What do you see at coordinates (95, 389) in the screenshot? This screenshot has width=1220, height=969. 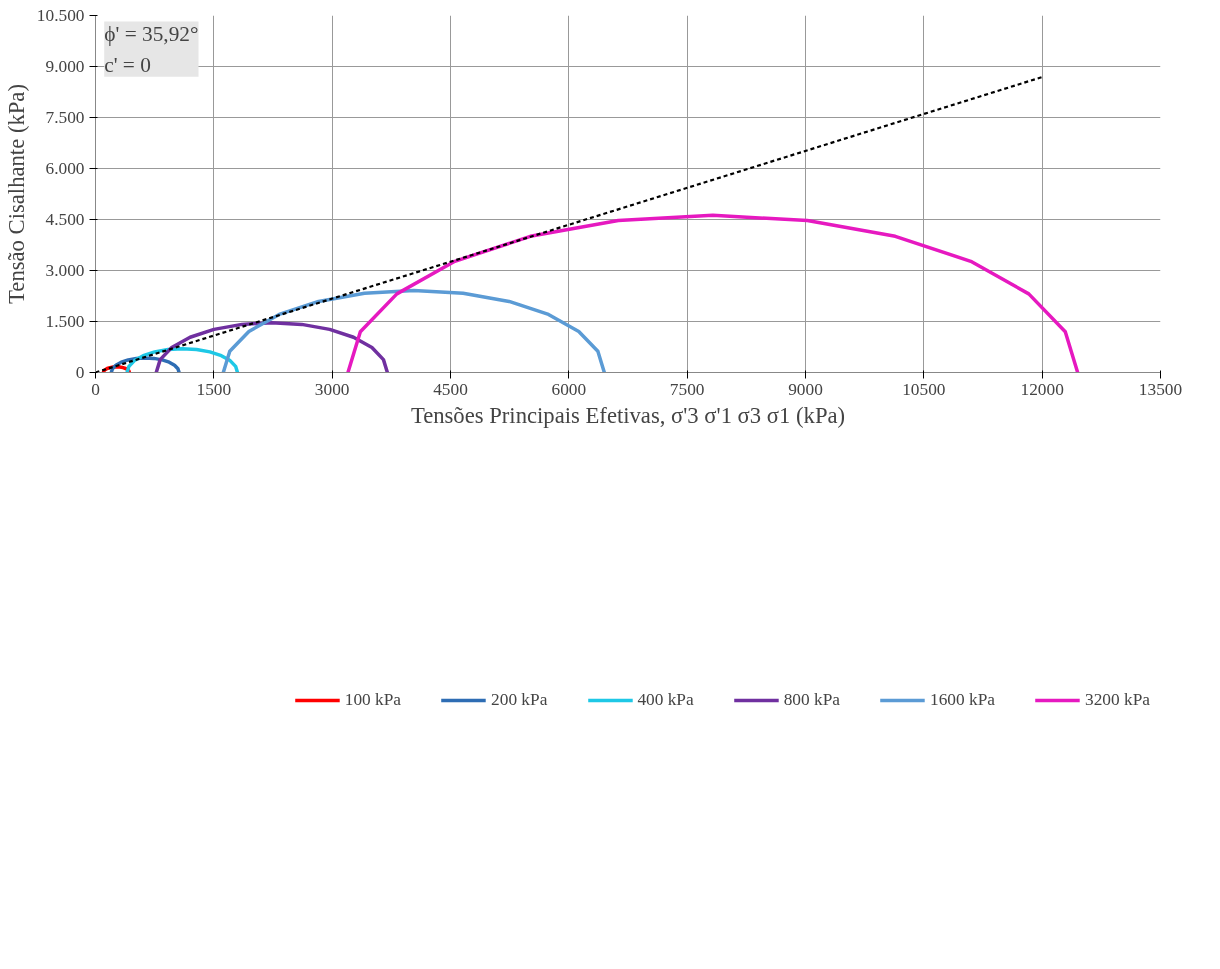 I see `x-tick-label: 0` at bounding box center [95, 389].